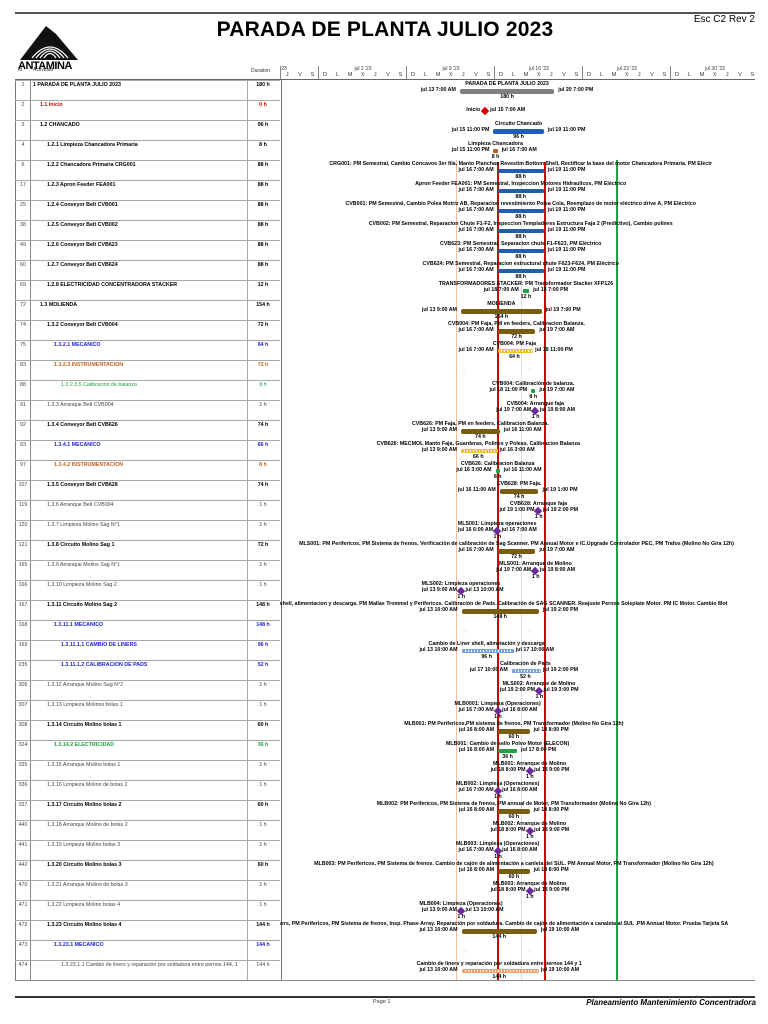  What do you see at coordinates (147, 470) in the screenshot?
I see `table-row: 97 1.3.4.2 INSTRUMENTACION 8 h` at bounding box center [147, 470].